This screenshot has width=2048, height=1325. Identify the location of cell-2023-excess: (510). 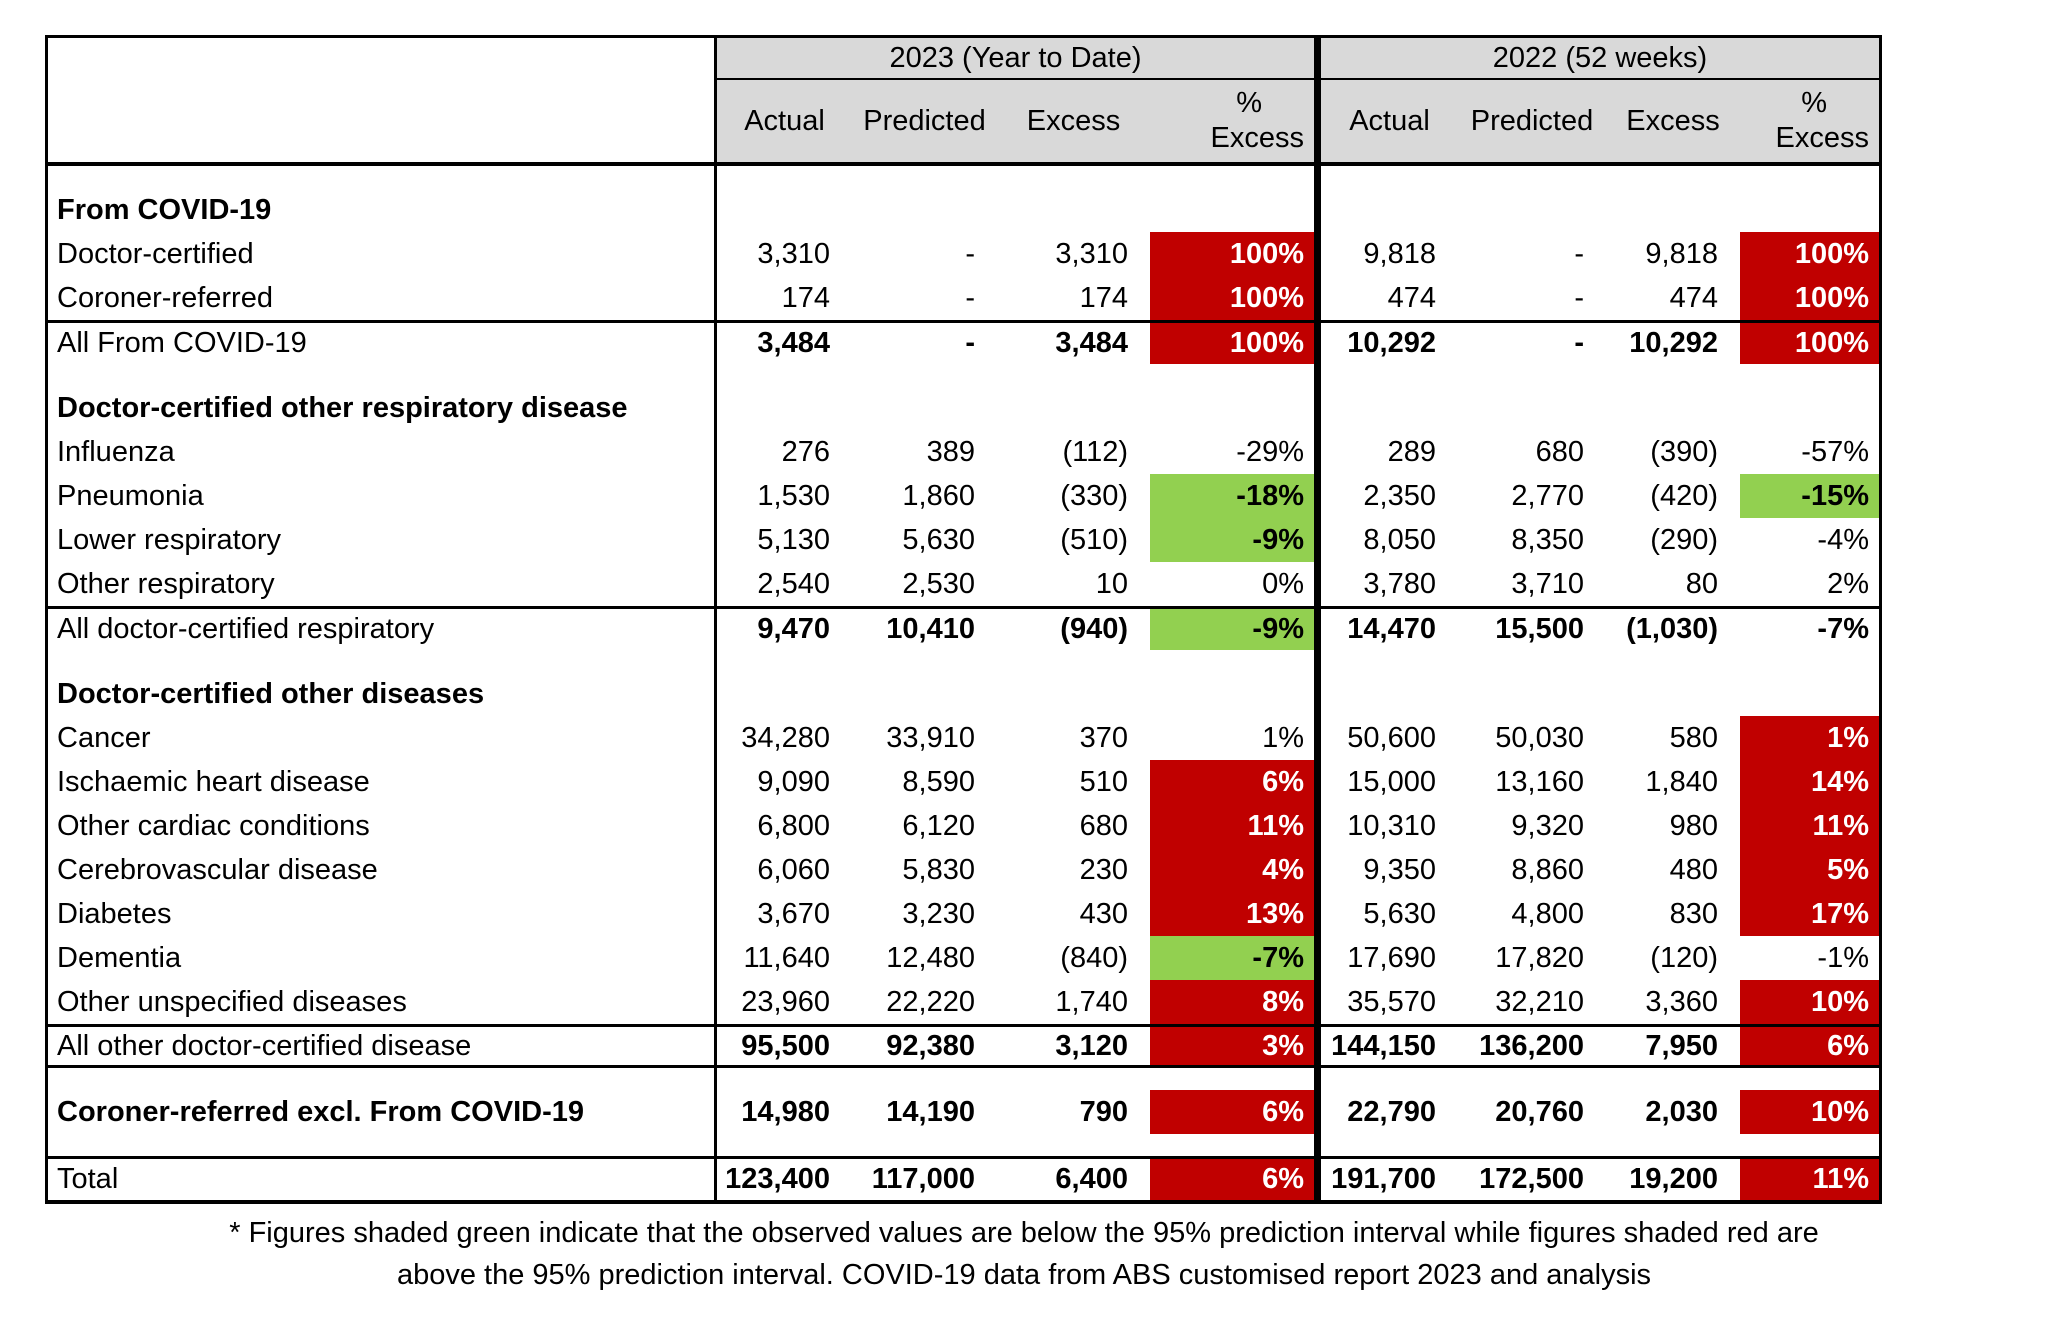
(1094, 539).